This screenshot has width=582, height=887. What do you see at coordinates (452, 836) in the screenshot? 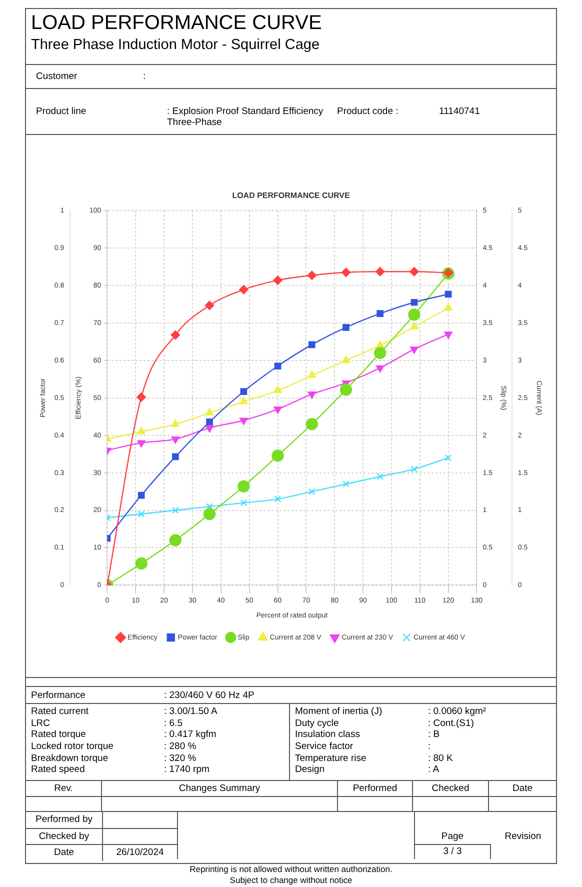
I see `text: Page` at bounding box center [452, 836].